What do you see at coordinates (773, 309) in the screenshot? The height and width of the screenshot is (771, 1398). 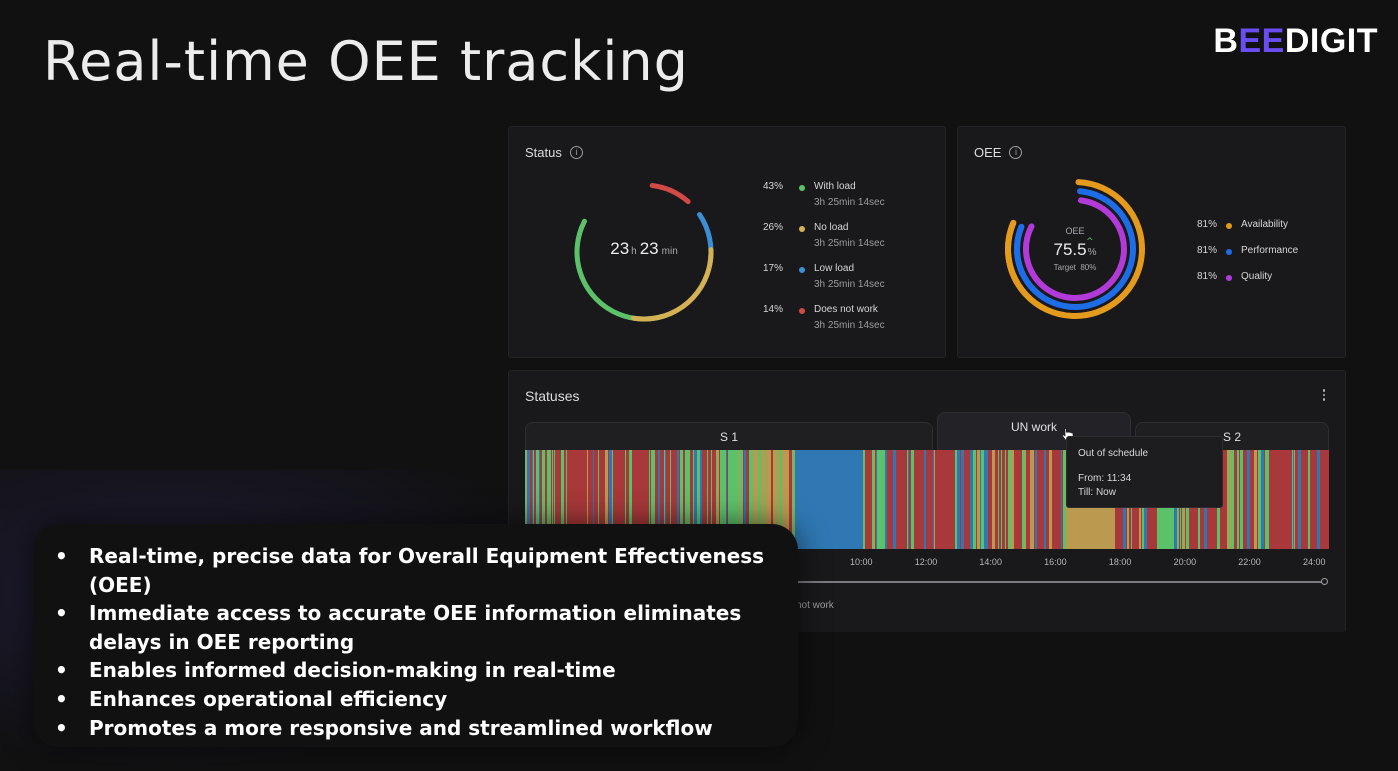 I see `legend-pct: 14%` at bounding box center [773, 309].